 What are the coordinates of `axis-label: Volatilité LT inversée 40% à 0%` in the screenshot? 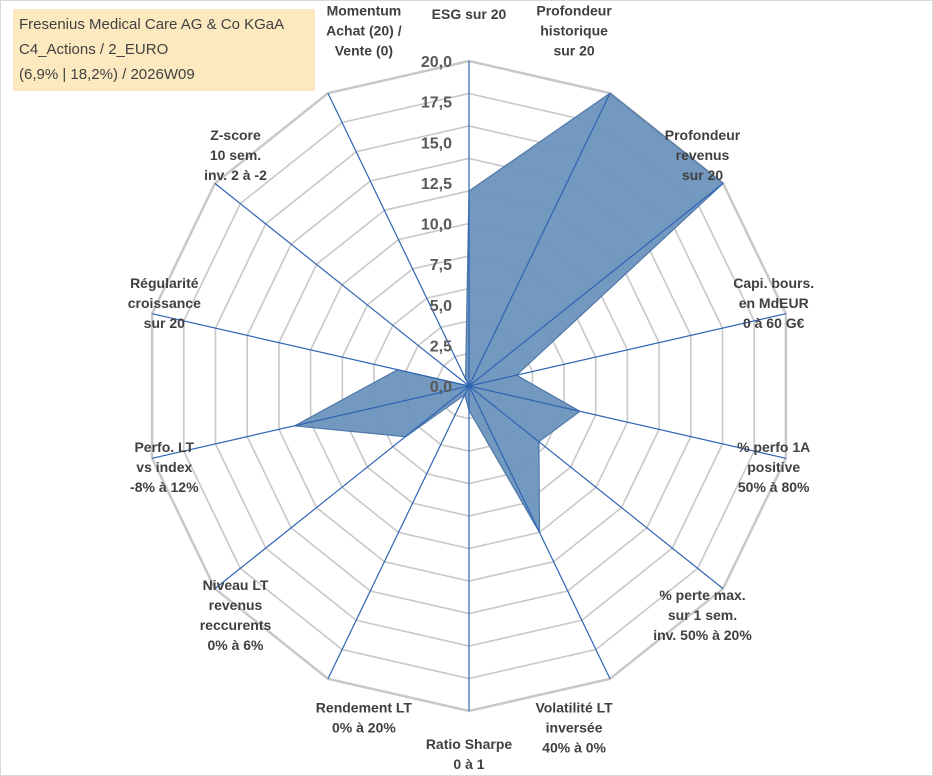 It's located at (574, 728).